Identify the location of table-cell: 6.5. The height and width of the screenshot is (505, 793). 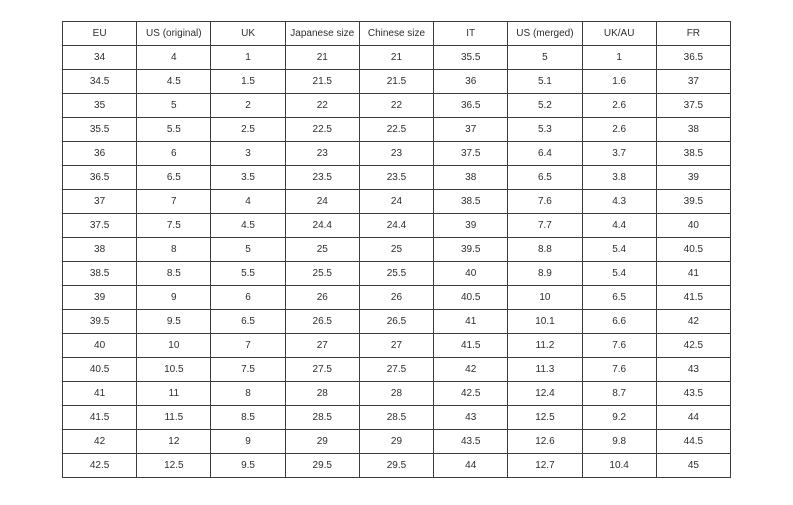
(619, 297).